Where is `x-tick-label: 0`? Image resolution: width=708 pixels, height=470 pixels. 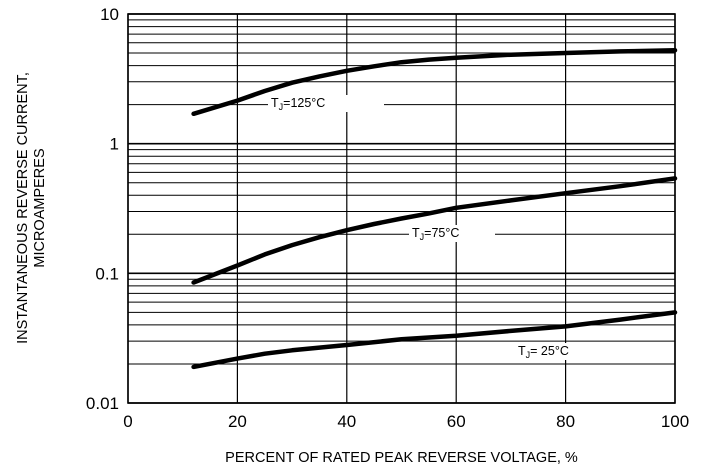
x-tick-label: 0 is located at coordinates (127, 421).